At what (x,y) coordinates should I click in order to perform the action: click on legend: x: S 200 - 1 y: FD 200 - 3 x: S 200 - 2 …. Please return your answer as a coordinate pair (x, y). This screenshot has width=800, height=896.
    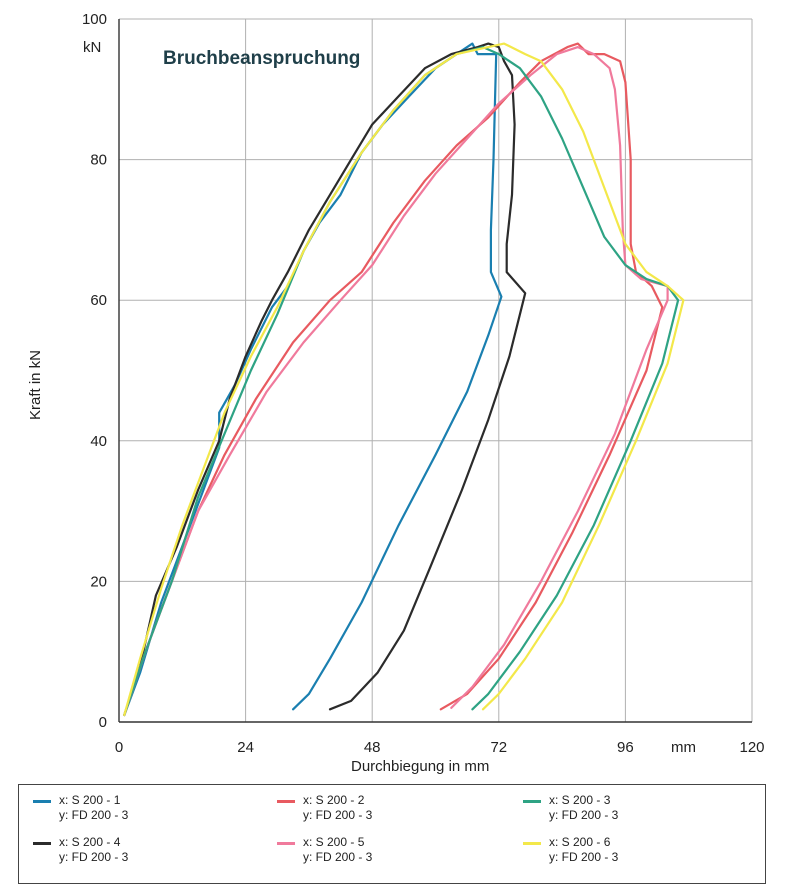
    Looking at the image, I should click on (392, 834).